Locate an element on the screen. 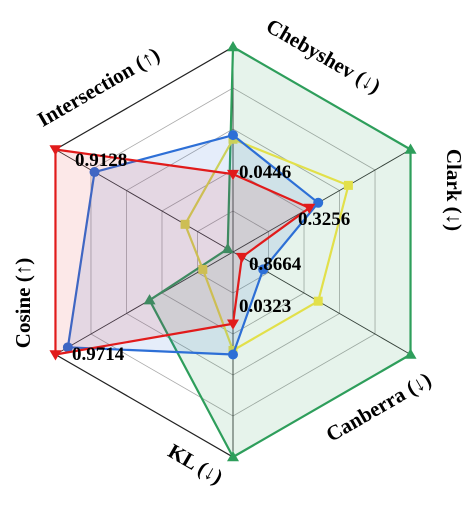 This screenshot has width=469, height=505. value-label-cosine: 0.9714 is located at coordinates (98, 354).